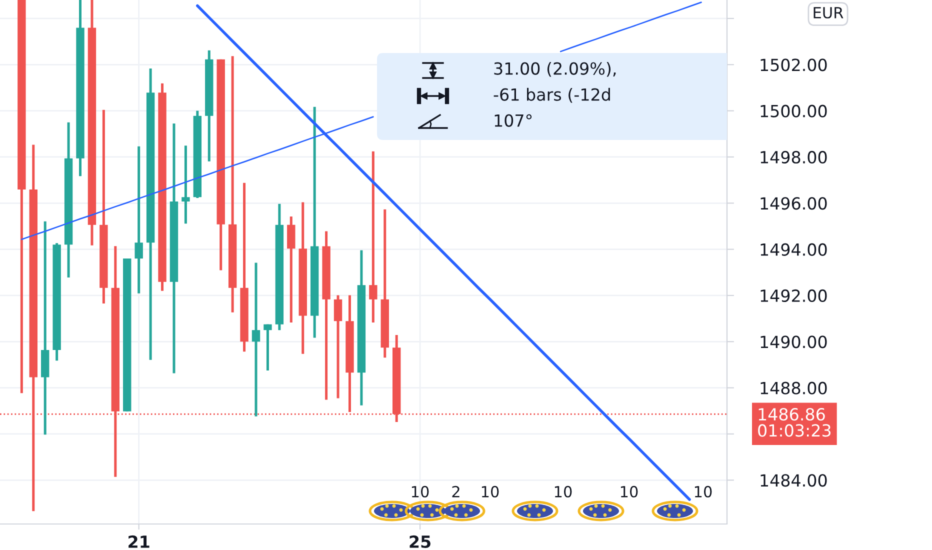 This screenshot has width=932, height=550. What do you see at coordinates (793, 249) in the screenshot?
I see `y-tick-label: 1494.00` at bounding box center [793, 249].